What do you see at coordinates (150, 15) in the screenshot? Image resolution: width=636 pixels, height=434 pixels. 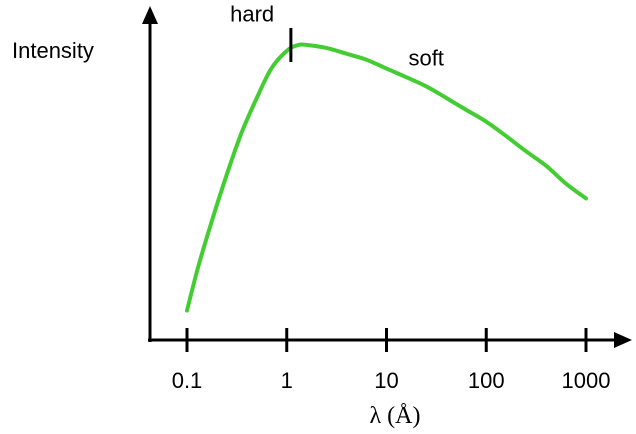 I see `y-axis-arrow-icon` at bounding box center [150, 15].